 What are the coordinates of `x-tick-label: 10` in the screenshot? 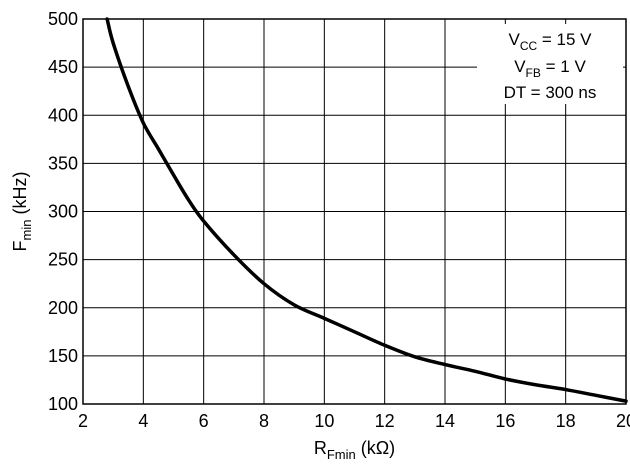 It's located at (324, 421).